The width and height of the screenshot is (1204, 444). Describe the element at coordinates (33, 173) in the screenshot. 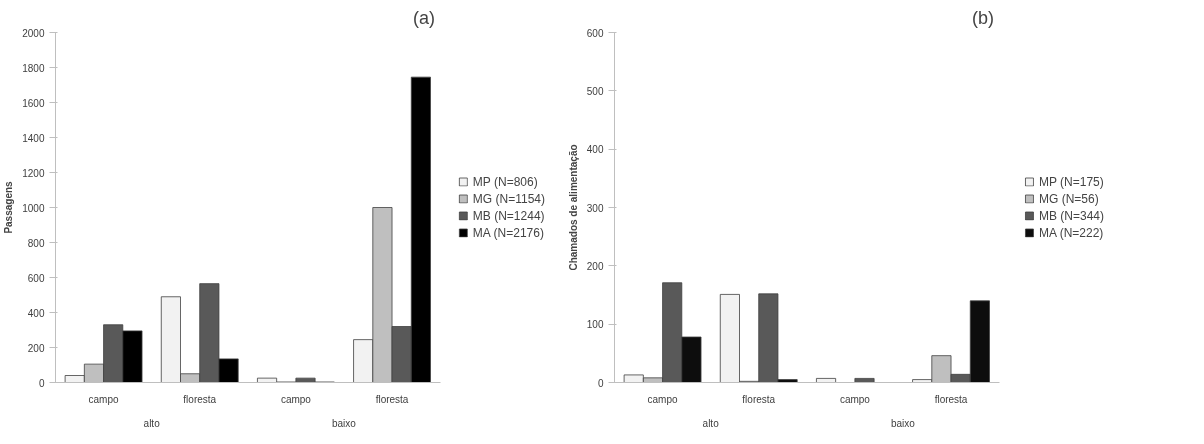

I see `y-tick-label: 1200` at that location.